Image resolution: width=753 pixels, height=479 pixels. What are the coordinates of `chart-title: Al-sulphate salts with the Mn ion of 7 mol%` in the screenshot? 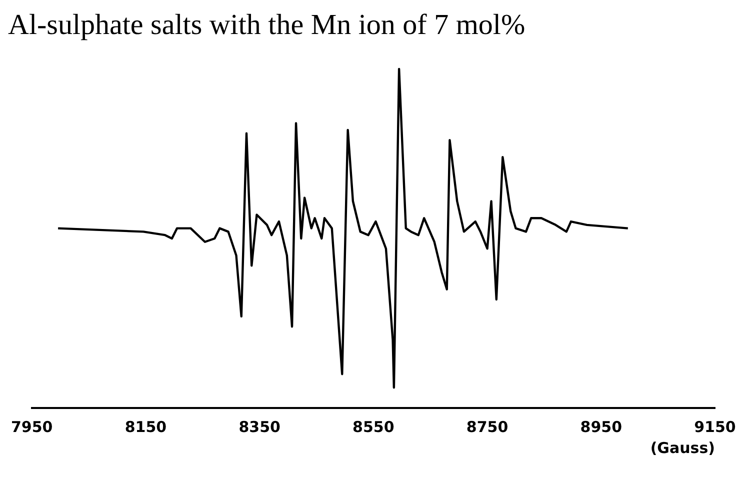 It's located at (267, 25).